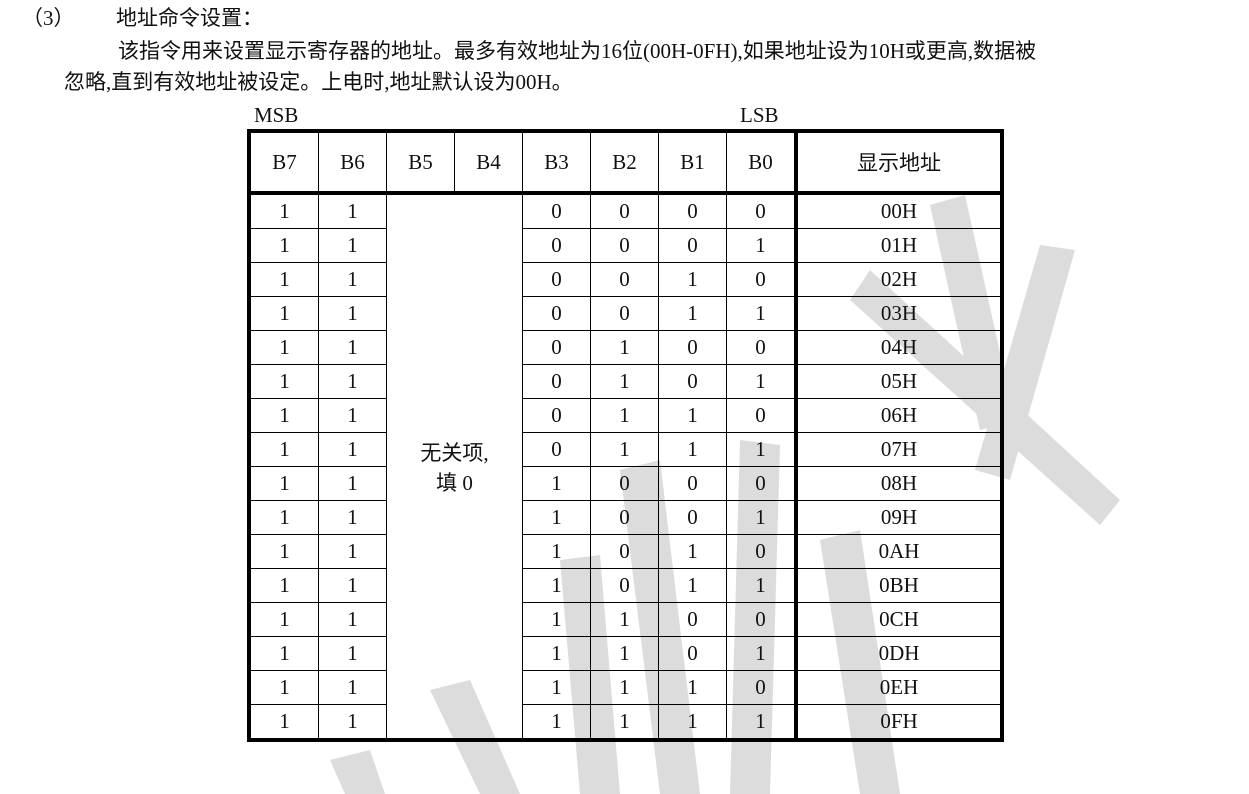 This screenshot has width=1249, height=794. I want to click on table-row: 1 1 0 1 1 1 07H, so click(625, 449).